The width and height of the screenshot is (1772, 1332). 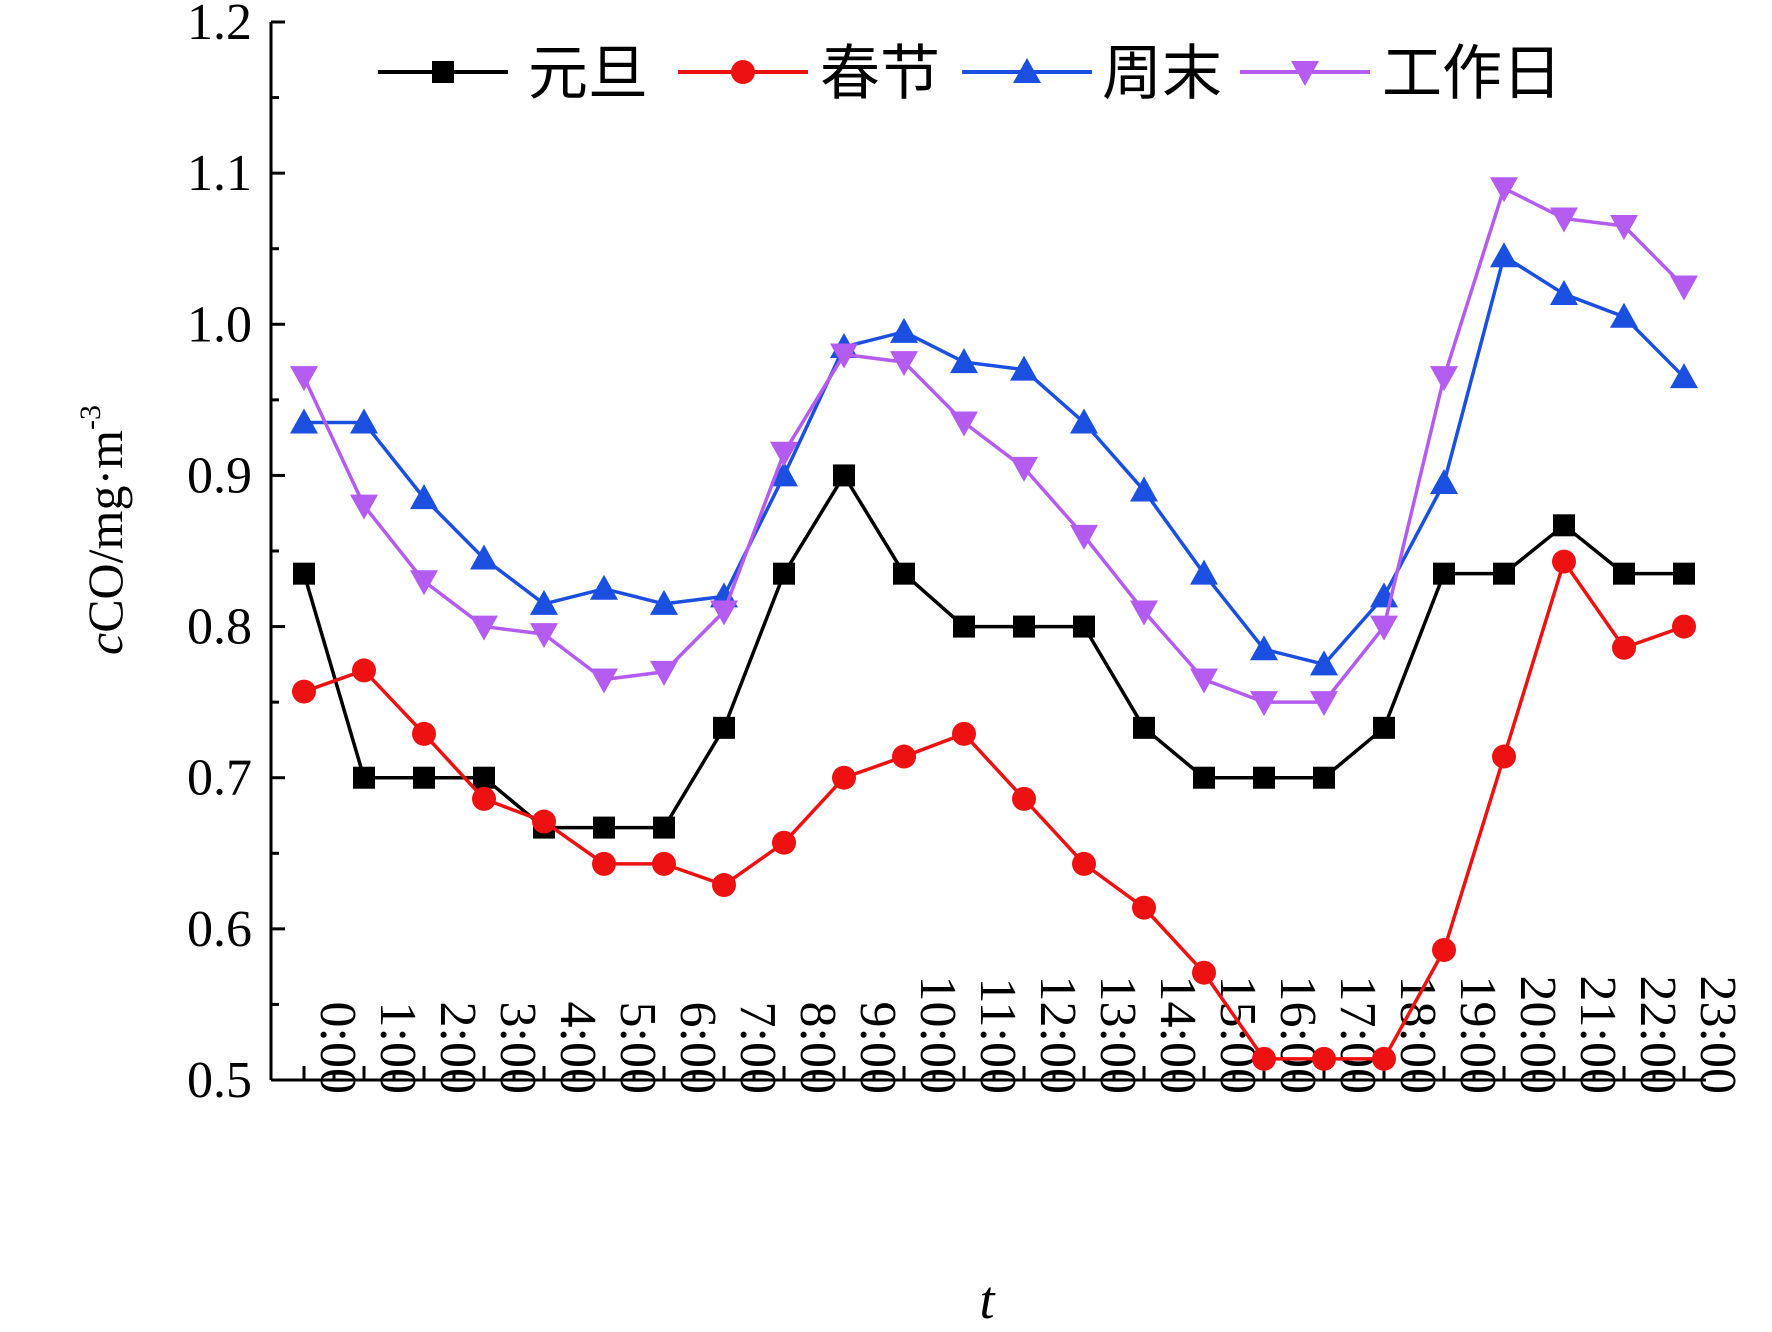 I want to click on x-tick-label: 5:00, so click(x=637, y=1048).